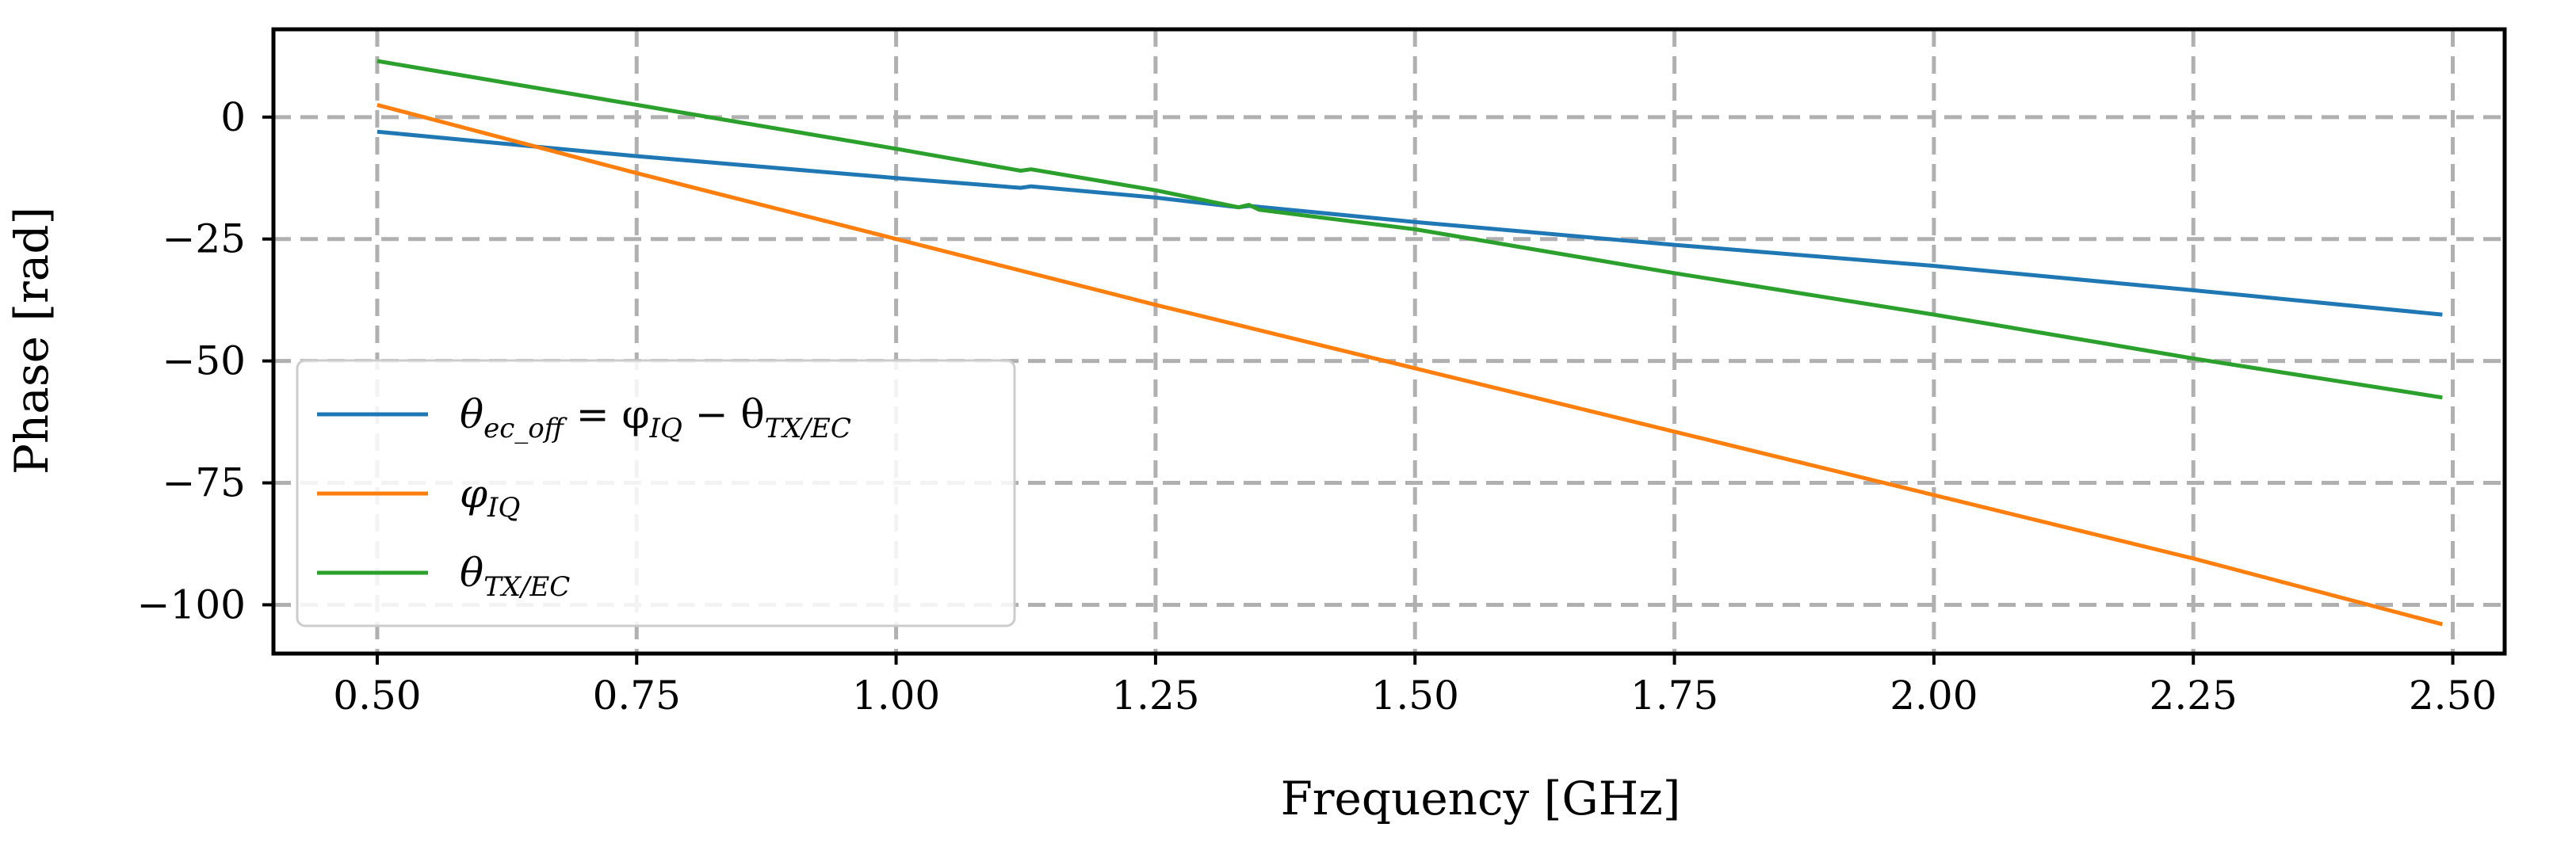  Describe the element at coordinates (2453, 696) in the screenshot. I see `x-tick-label: 2.50` at that location.